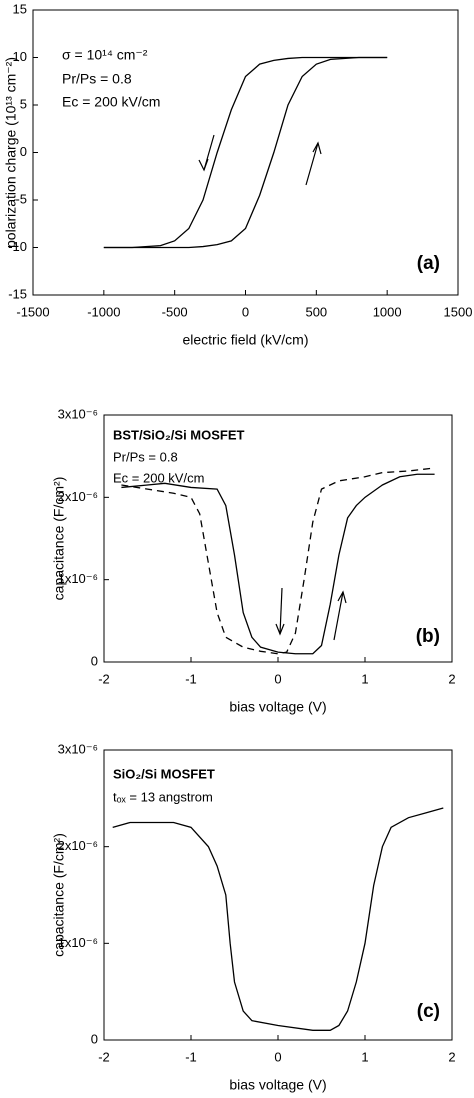 This screenshot has height=1098, width=474. I want to click on y-axis-title: polarization charge (10¹³ cm⁻²), so click(11, 152).